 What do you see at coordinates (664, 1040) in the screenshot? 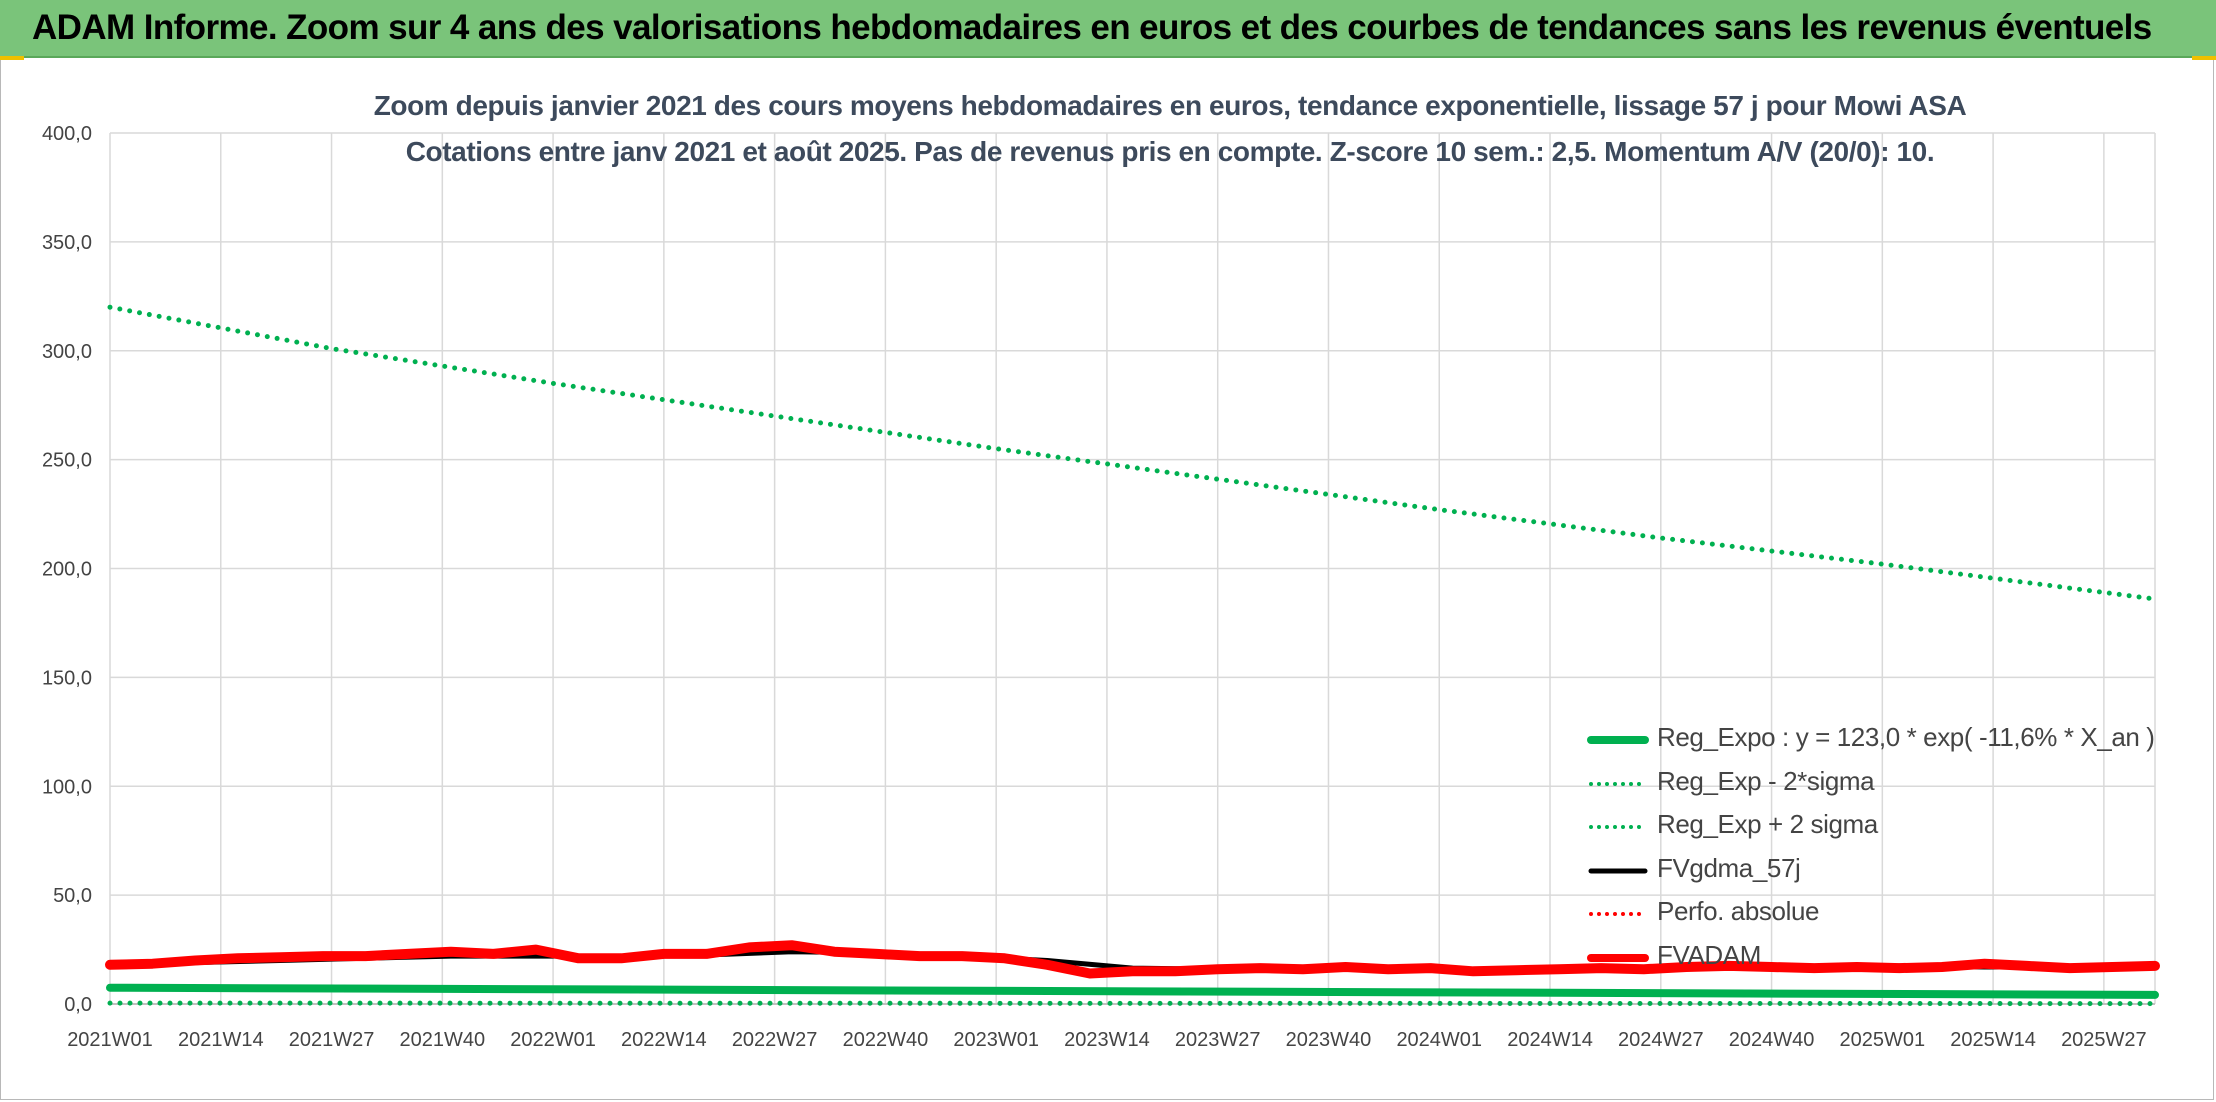
I see `x-tick-label: 2022W14` at bounding box center [664, 1040].